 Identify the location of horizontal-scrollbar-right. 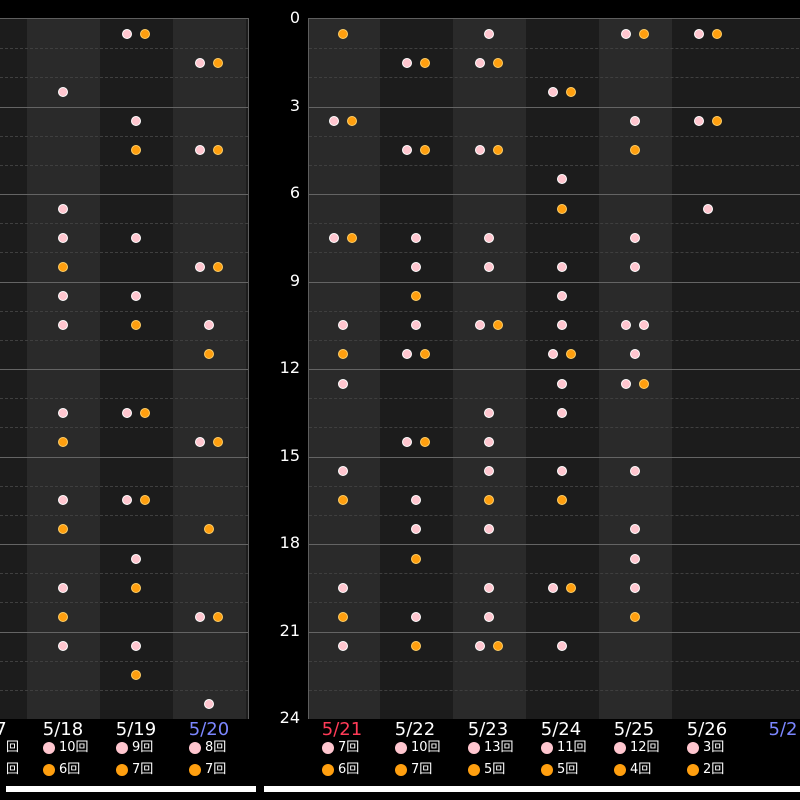
(532, 789).